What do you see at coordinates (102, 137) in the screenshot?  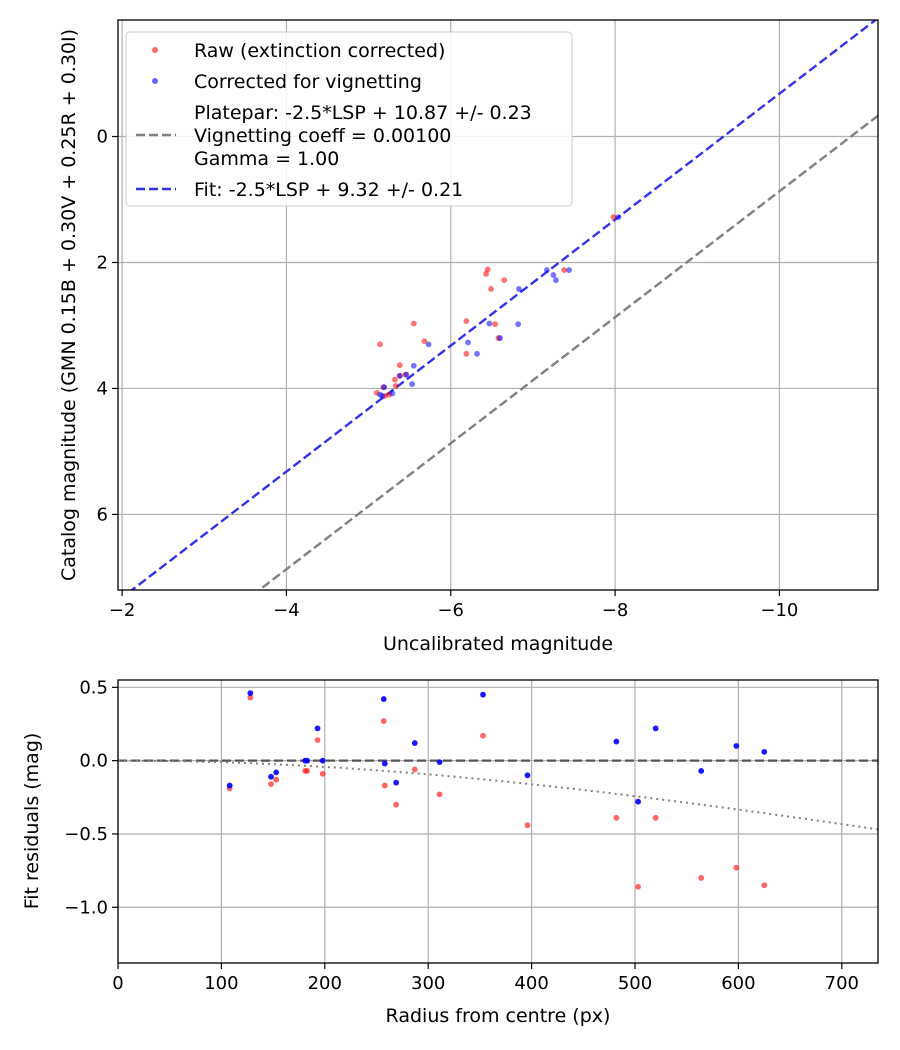 I see `top-y-tick-label: 0` at bounding box center [102, 137].